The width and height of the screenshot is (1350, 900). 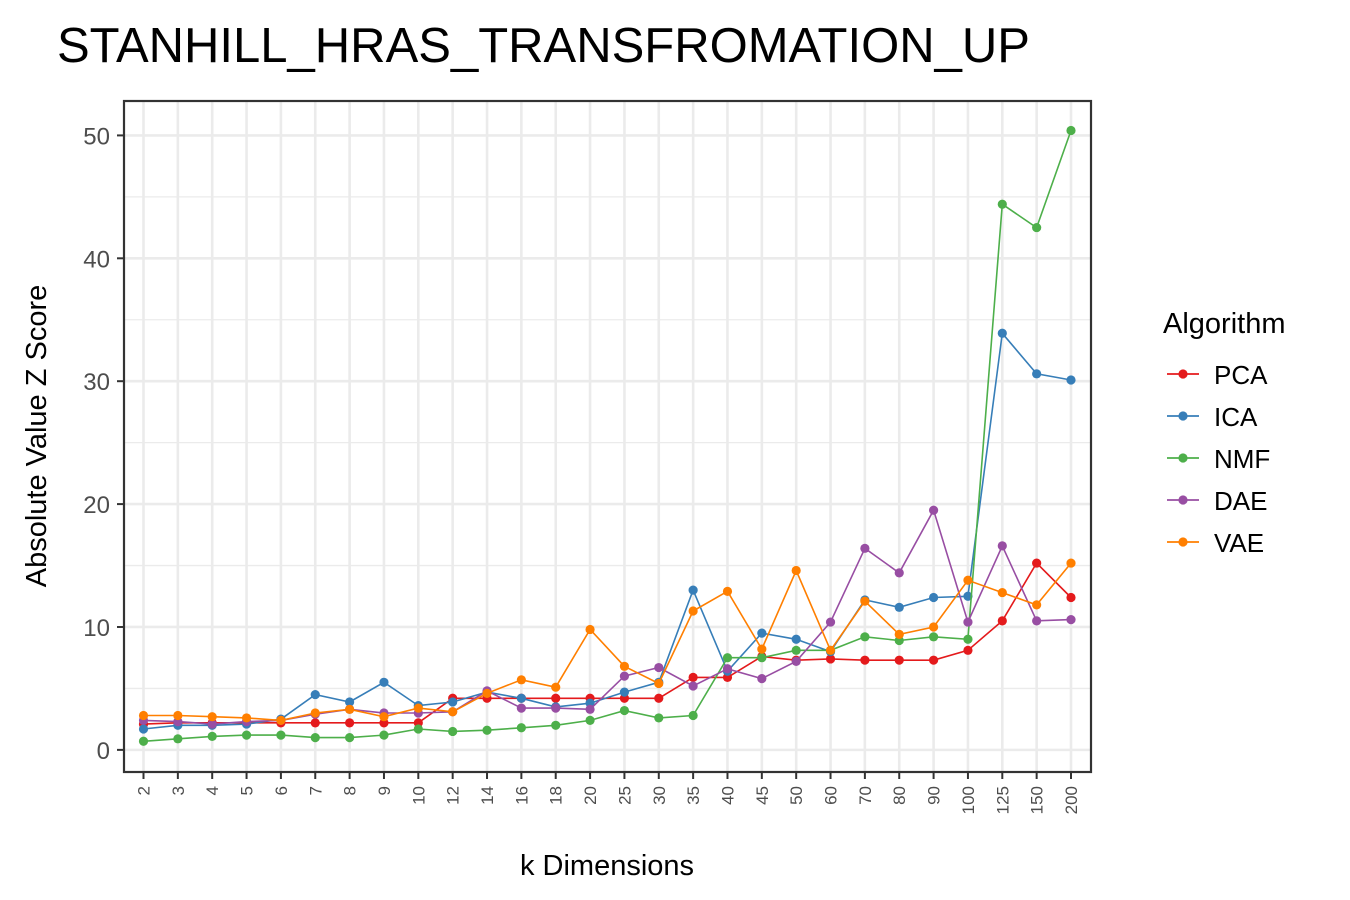 I want to click on x-tick-label: 16, so click(x=521, y=795).